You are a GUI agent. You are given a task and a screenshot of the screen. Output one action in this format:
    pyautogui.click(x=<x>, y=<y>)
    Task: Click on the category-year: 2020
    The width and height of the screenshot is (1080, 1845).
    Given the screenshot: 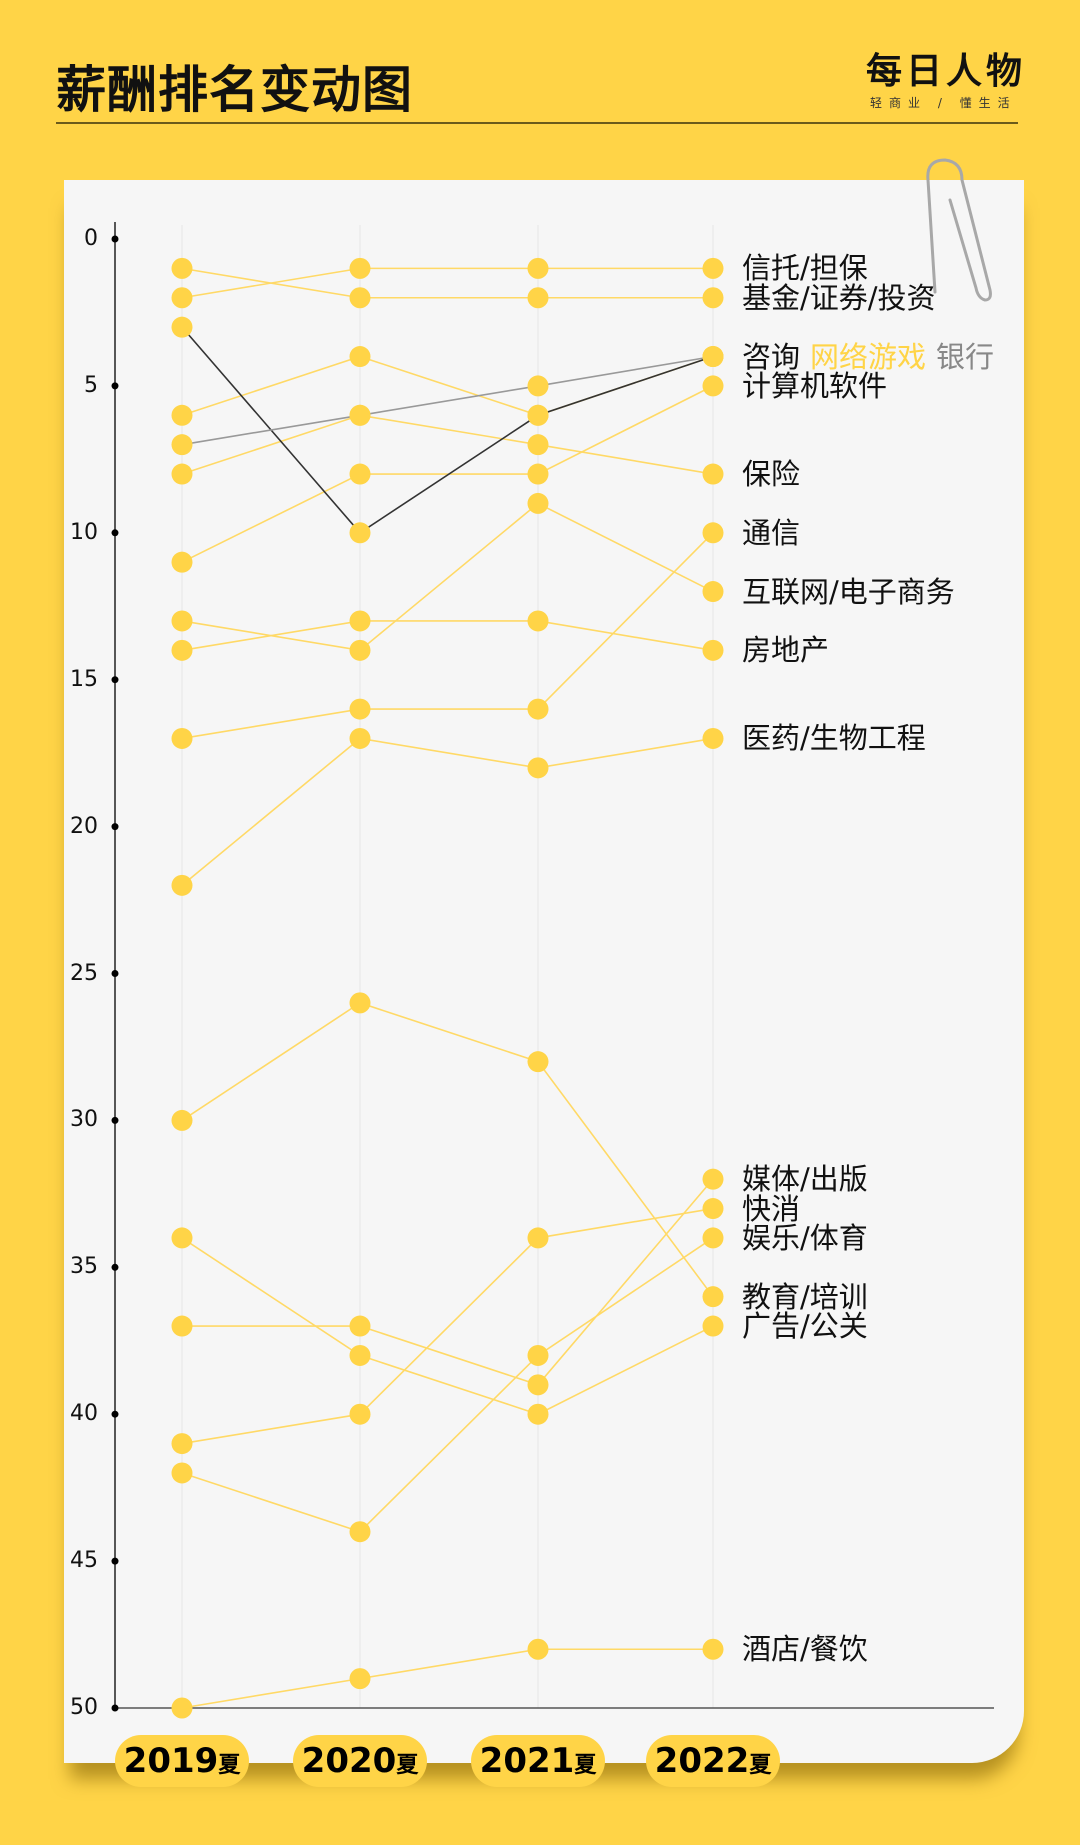 What is the action you would take?
    pyautogui.click(x=349, y=1761)
    